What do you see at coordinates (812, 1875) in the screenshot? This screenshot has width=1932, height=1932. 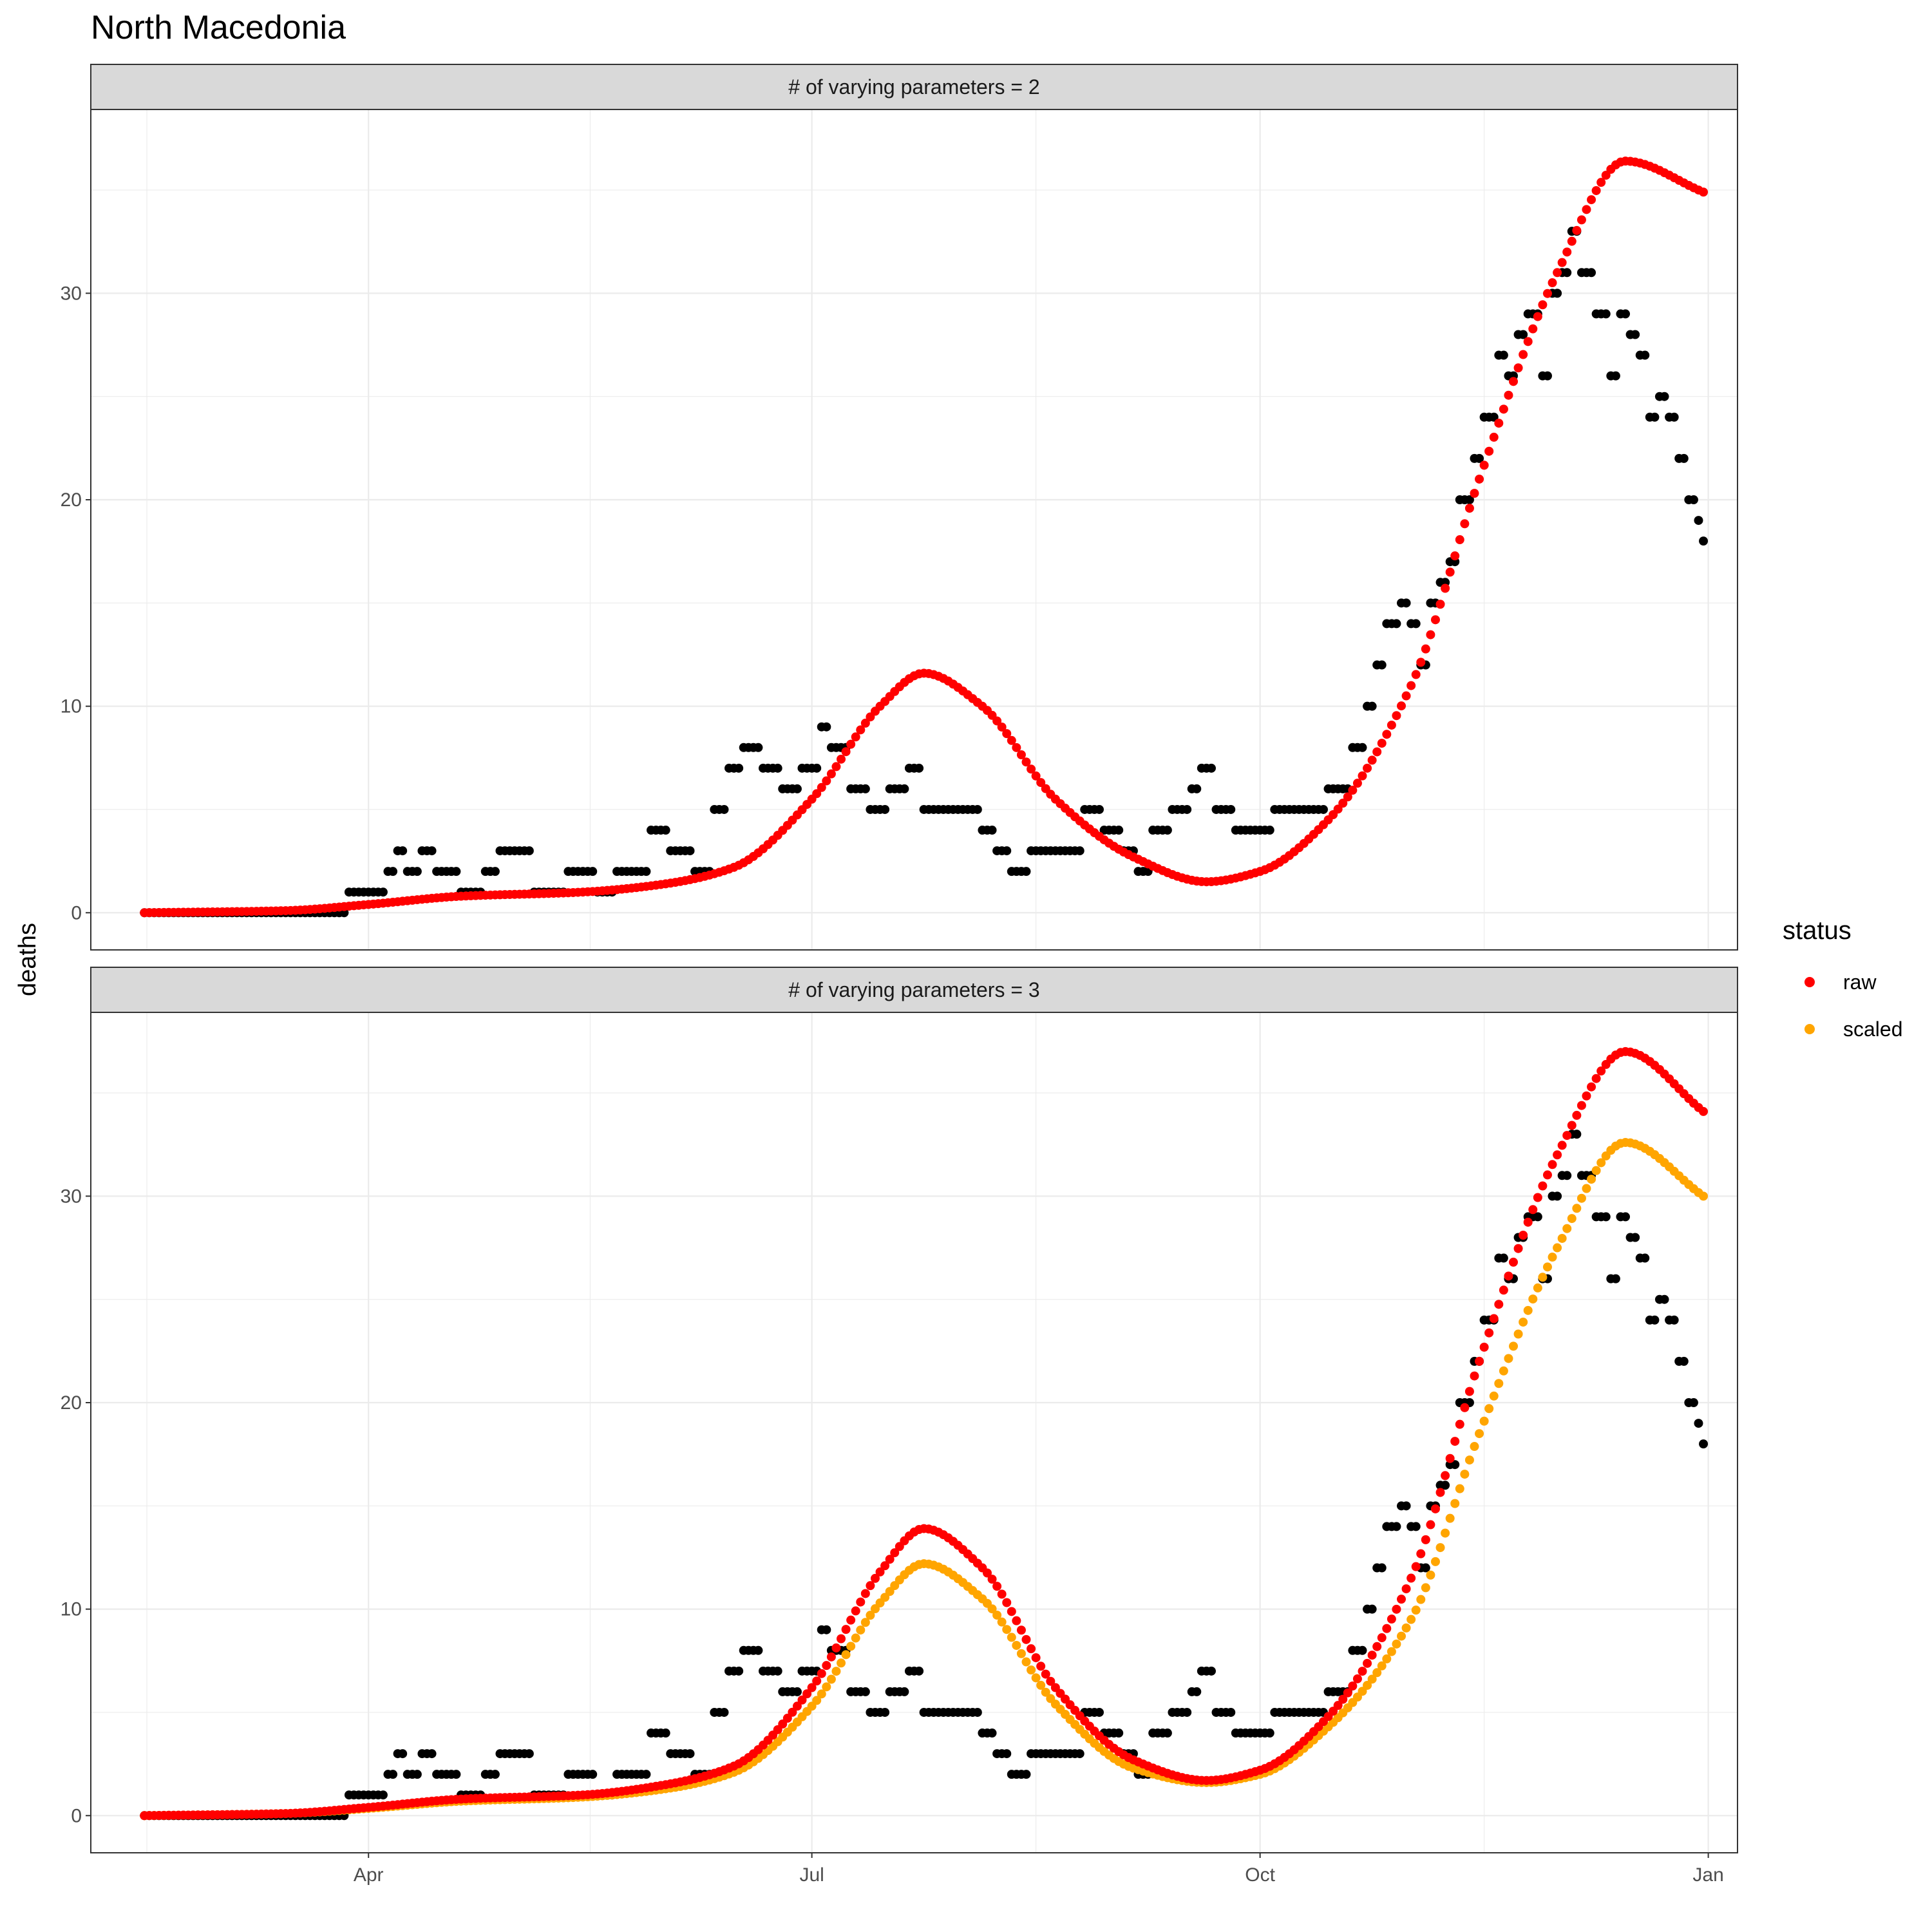 I see `x-tick-label: Jul` at bounding box center [812, 1875].